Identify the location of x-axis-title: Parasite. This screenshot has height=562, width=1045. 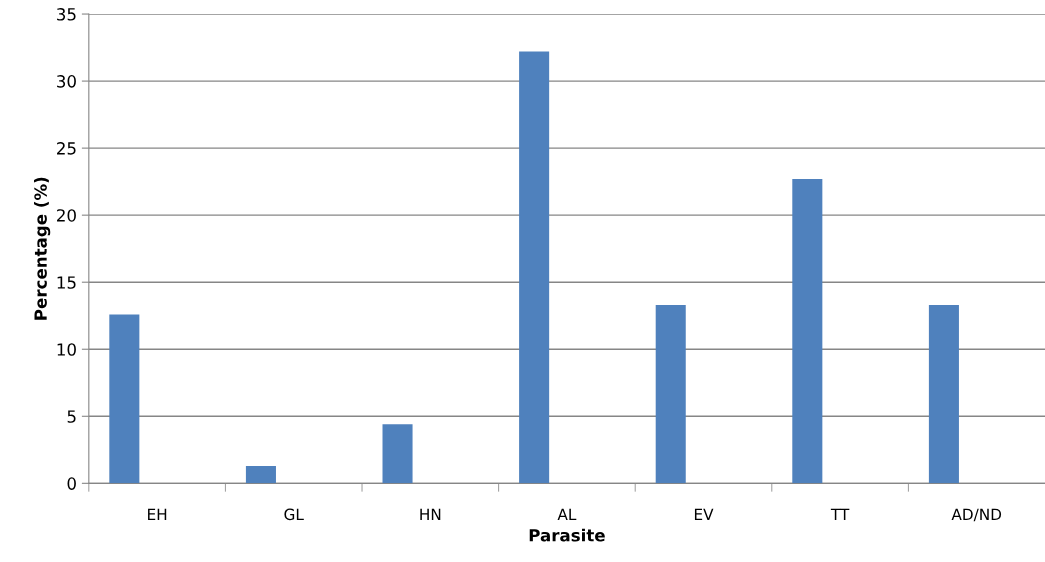
(567, 535).